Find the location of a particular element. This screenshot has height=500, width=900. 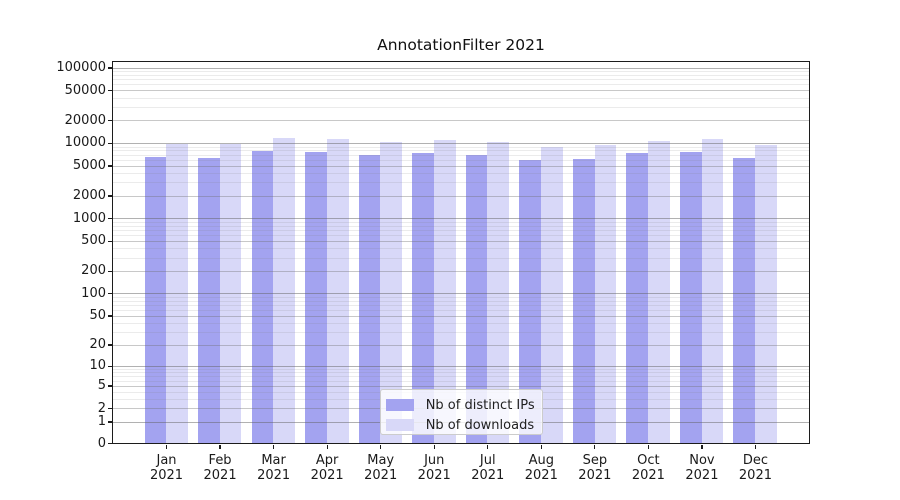

x-tick-line: Mar is located at coordinates (273, 460).